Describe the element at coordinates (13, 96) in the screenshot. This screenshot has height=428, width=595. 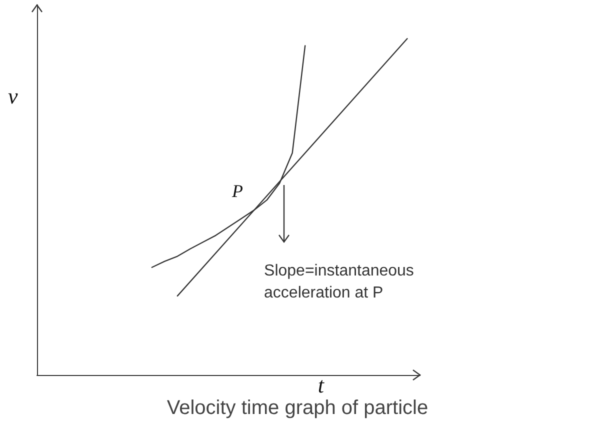
I see `y-axis-title: v` at that location.